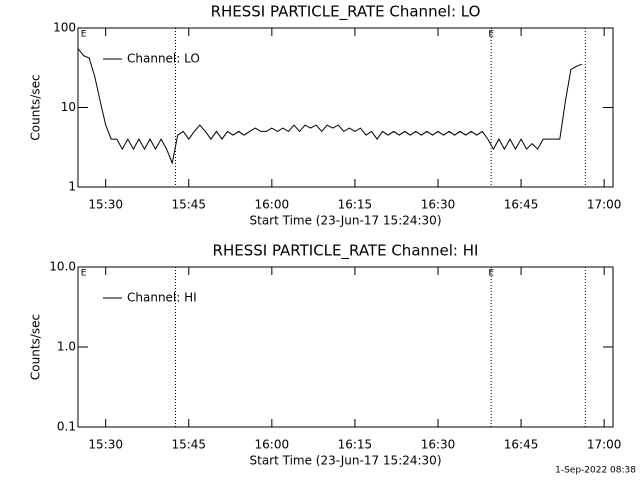  I want to click on y-tick-label: 10, so click(68, 107).